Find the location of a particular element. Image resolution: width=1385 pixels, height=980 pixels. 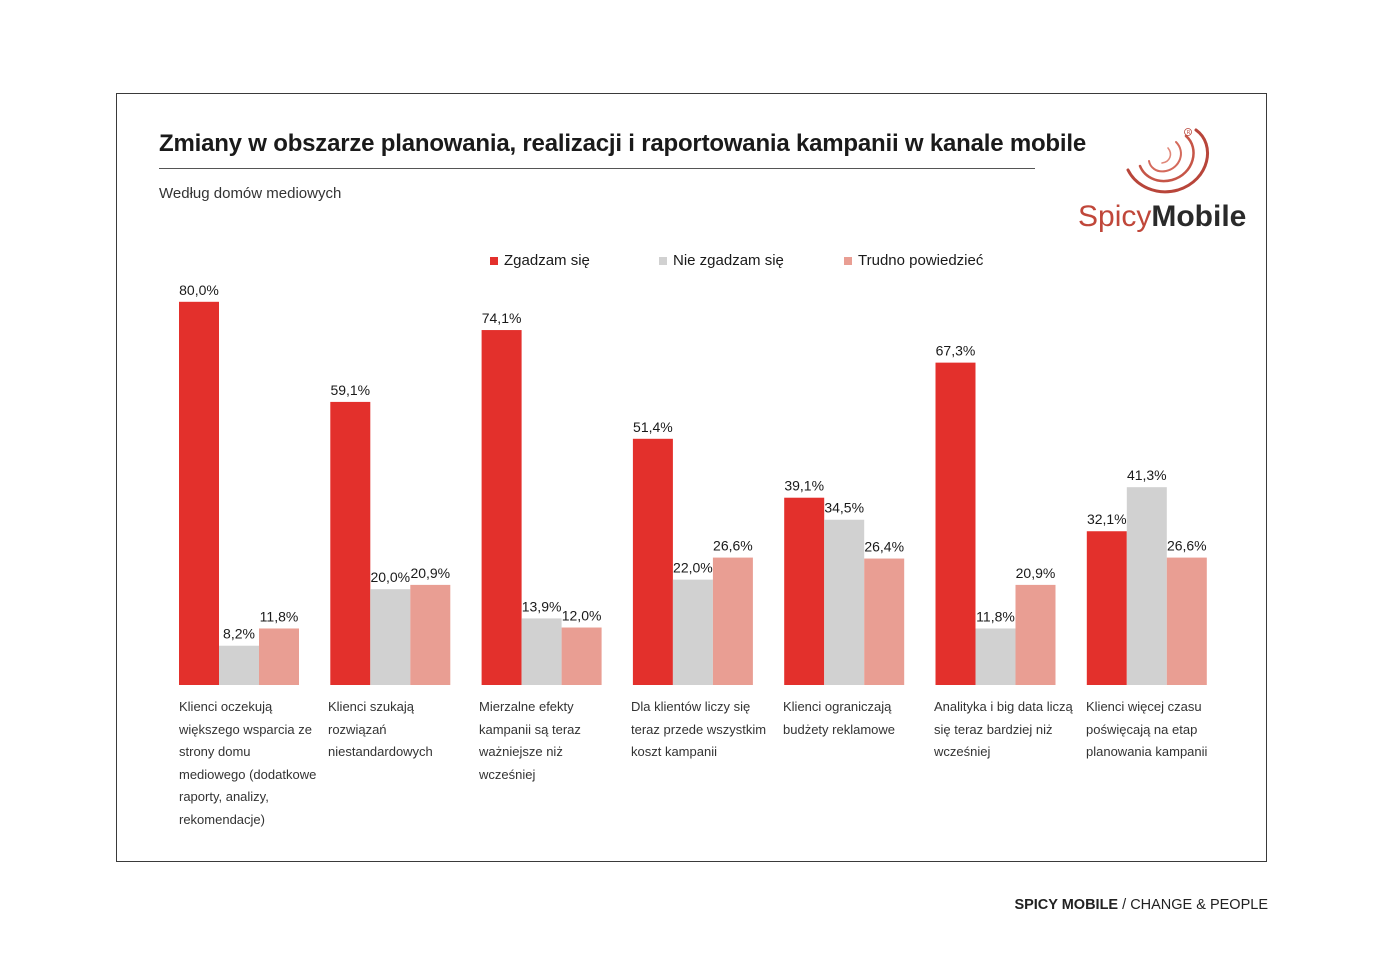

legend-label-unsure: Trudno powiedzieć is located at coordinates (921, 260).